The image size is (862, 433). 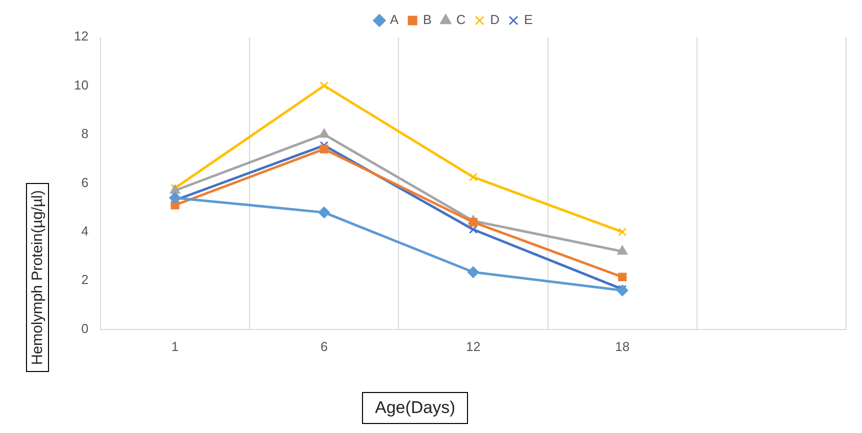 I want to click on legend-label: B, so click(x=427, y=20).